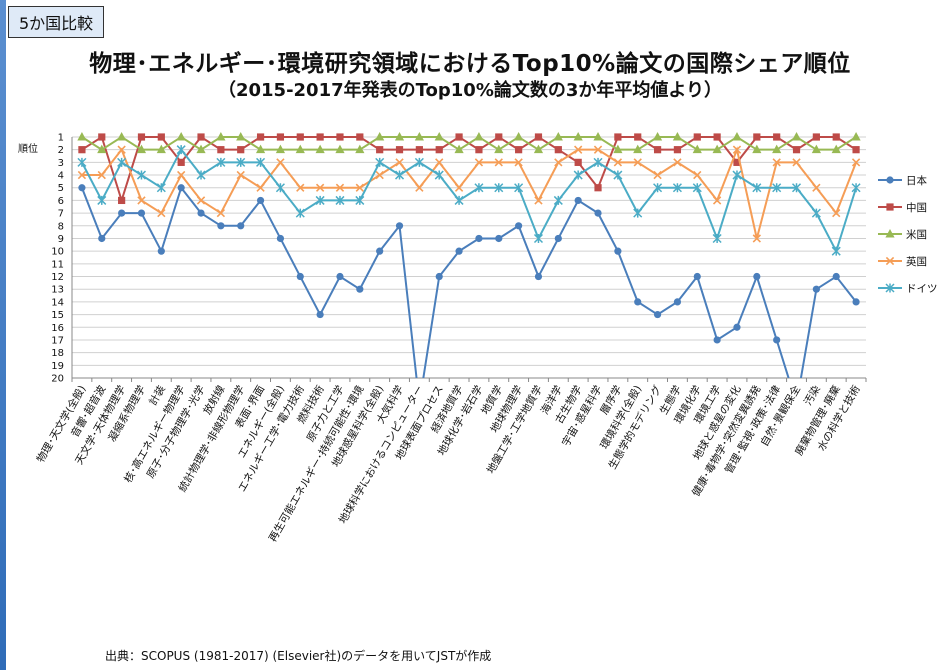 Image resolution: width=940 pixels, height=670 pixels. Describe the element at coordinates (61, 201) in the screenshot. I see `y-tick-label: 6` at that location.